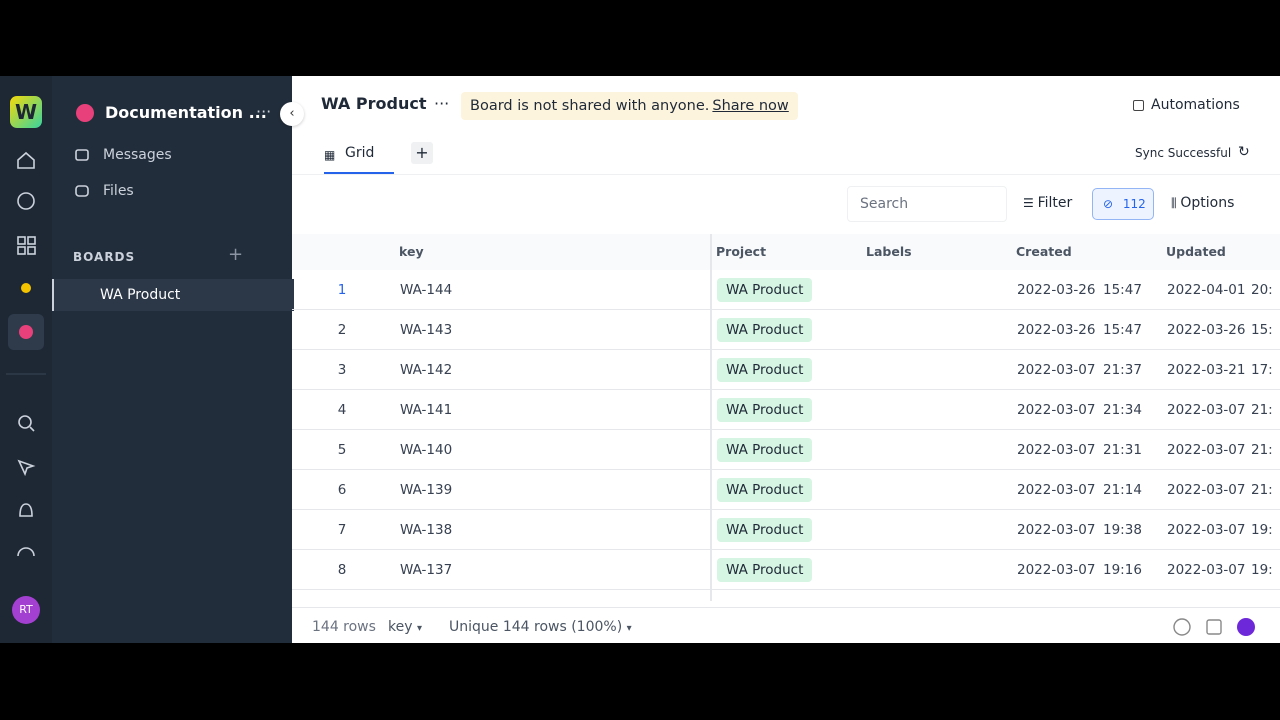 The width and height of the screenshot is (1280, 720). Describe the element at coordinates (1055, 203) in the screenshot. I see `filter-label: Filter` at that location.